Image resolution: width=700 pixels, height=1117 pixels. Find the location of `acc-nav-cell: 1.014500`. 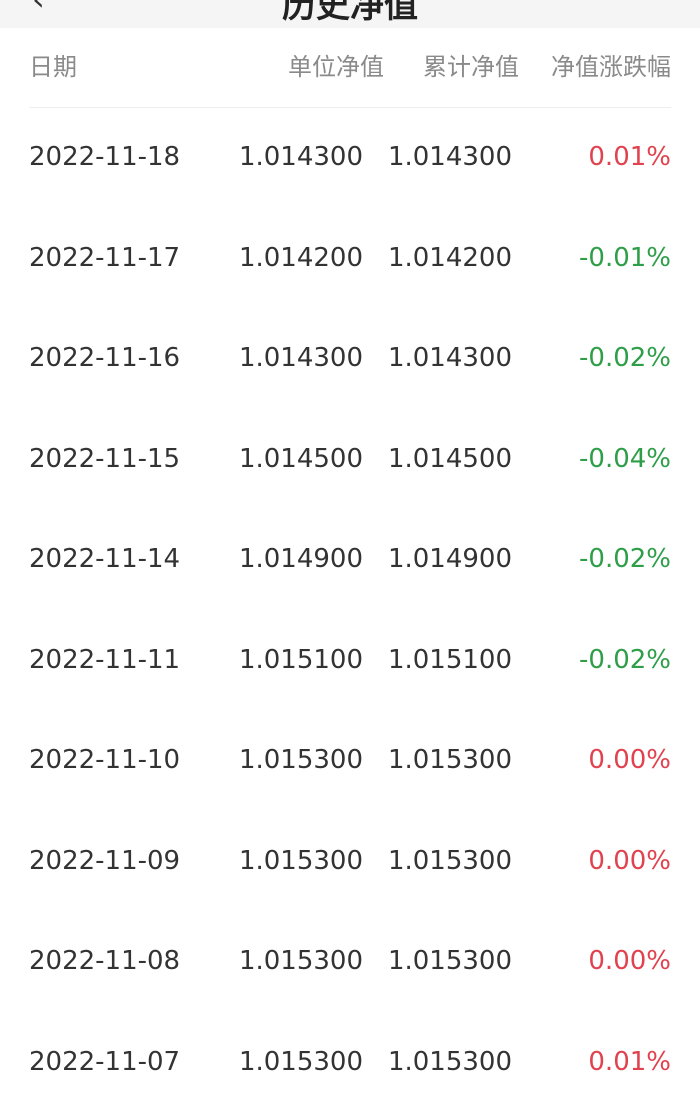

acc-nav-cell: 1.014500 is located at coordinates (449, 458).